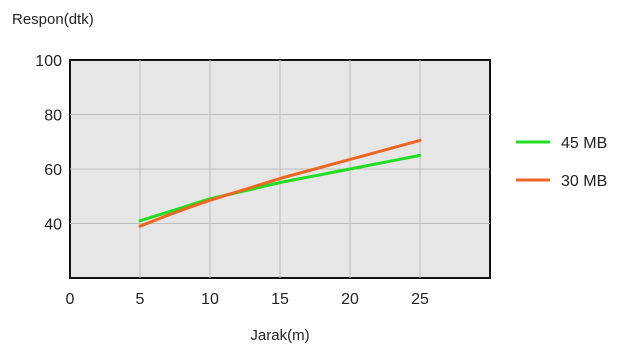 This screenshot has height=349, width=622. What do you see at coordinates (280, 299) in the screenshot?
I see `x-tick-label: 15` at bounding box center [280, 299].